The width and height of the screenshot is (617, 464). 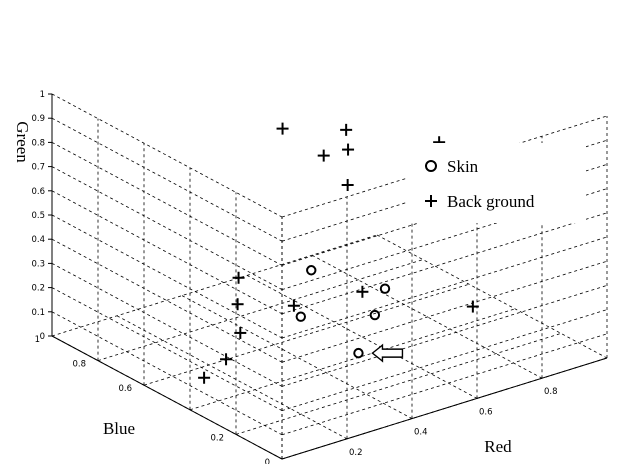 I want to click on x-axis-line, so click(x=444, y=408).